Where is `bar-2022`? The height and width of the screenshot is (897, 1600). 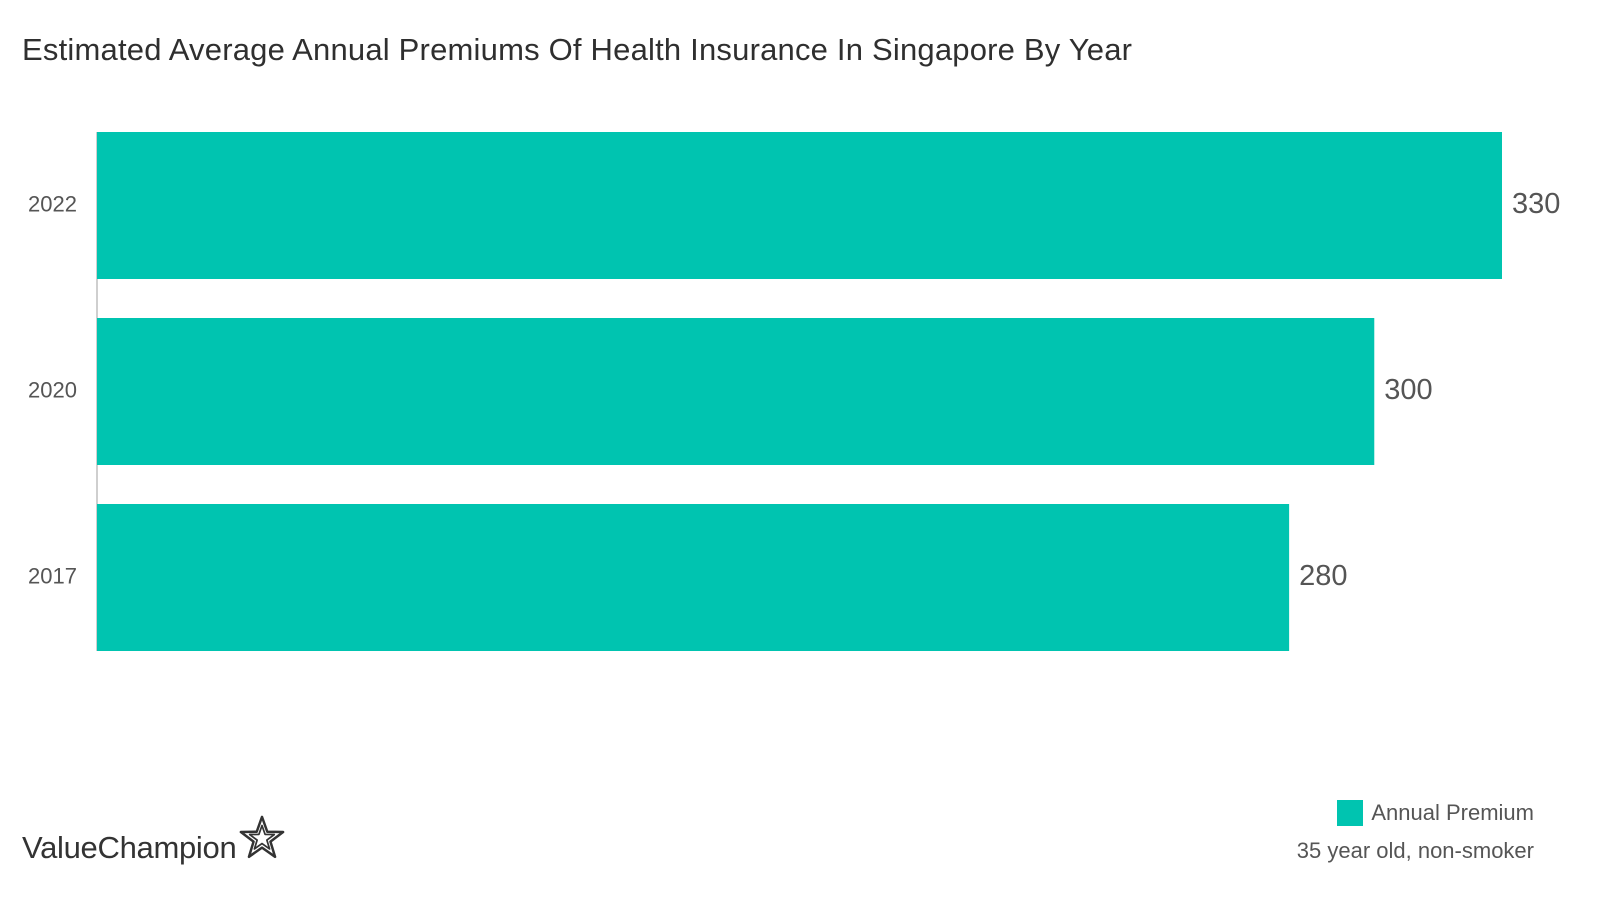 bar-2022 is located at coordinates (799, 205).